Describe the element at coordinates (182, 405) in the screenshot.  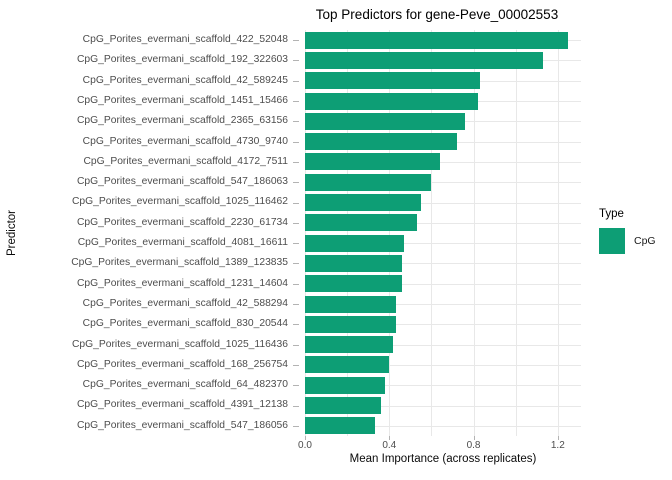
I see `y-axis-label: CpG_Porites_evermani_scaffold_4391_12138` at that location.